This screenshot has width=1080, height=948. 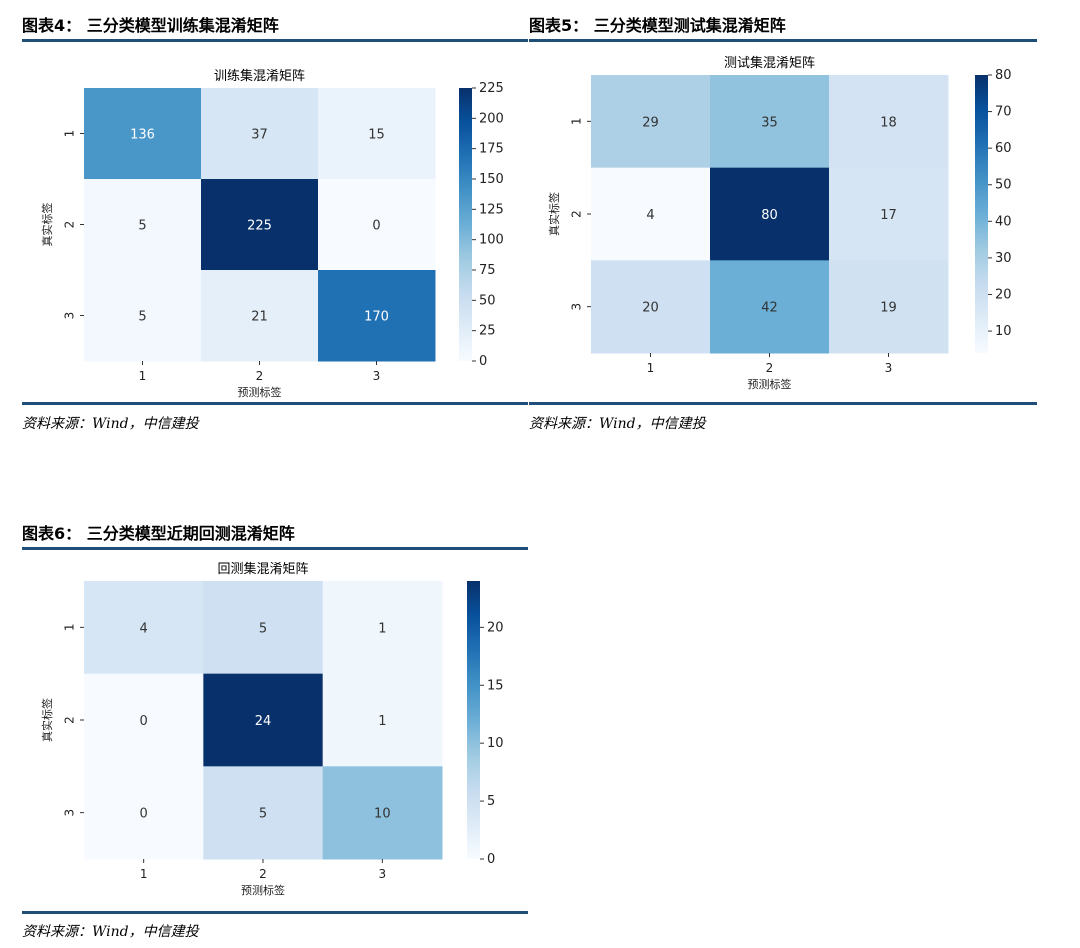 I want to click on figure-caption: 图表5： 三分类模型测试集混淆矩阵, so click(x=657, y=25).